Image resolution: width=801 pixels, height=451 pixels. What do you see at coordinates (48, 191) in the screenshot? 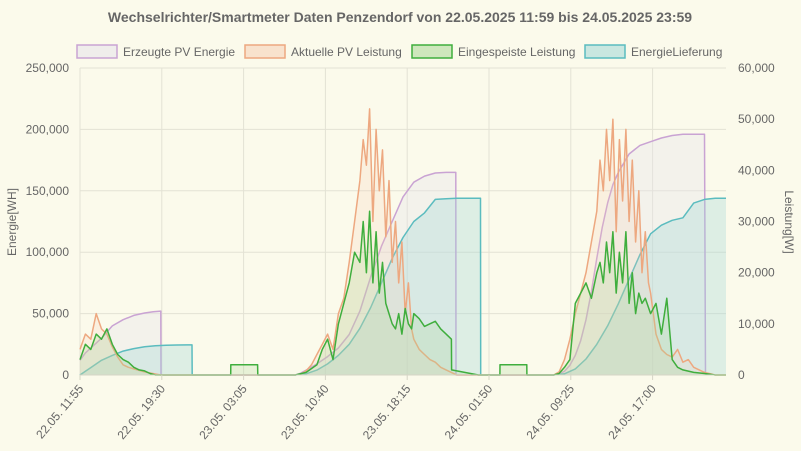
I see `left-tick-label: 150,000` at bounding box center [48, 191].